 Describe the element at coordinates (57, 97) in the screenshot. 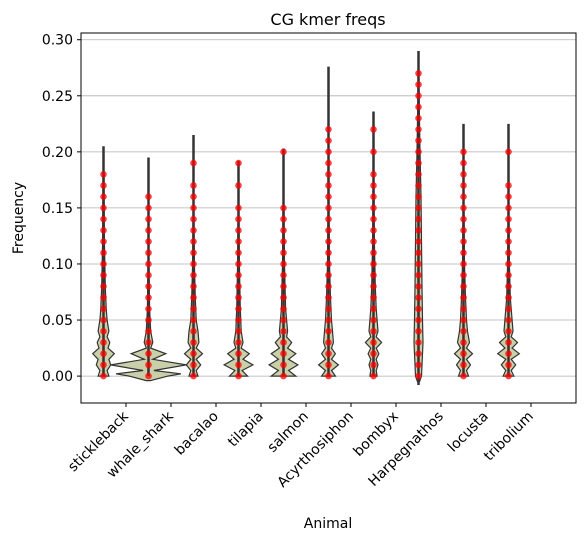

I see `y-tick-label: 0.25` at that location.